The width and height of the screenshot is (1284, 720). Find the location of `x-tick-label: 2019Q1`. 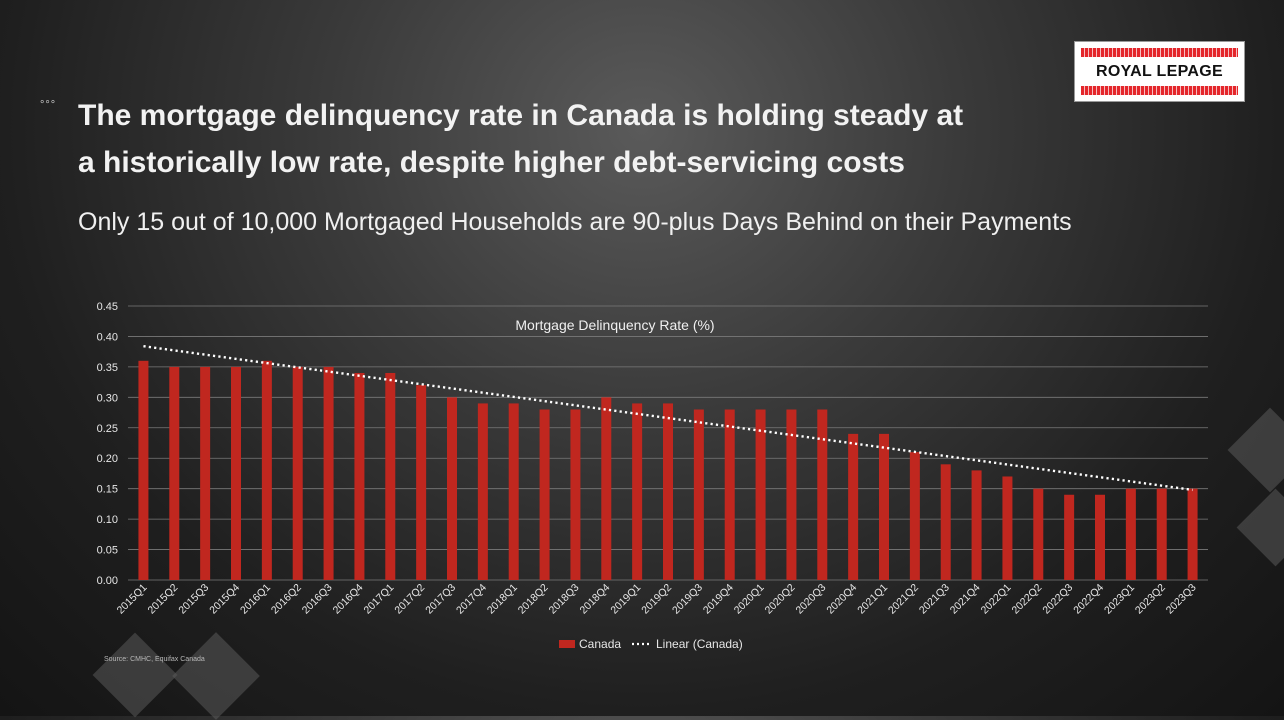

x-tick-label: 2019Q1 is located at coordinates (625, 599).